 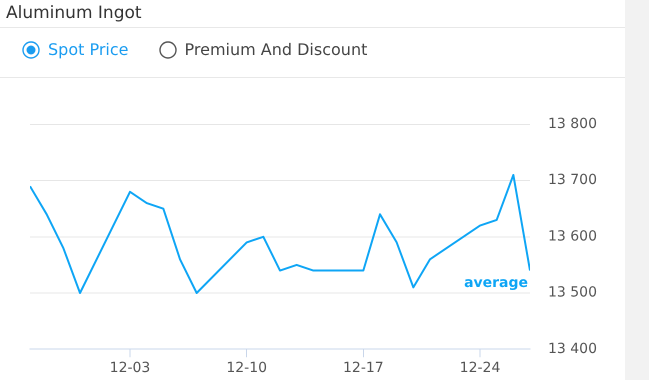 What do you see at coordinates (363, 368) in the screenshot?
I see `x-tick-label: 12-17` at bounding box center [363, 368].